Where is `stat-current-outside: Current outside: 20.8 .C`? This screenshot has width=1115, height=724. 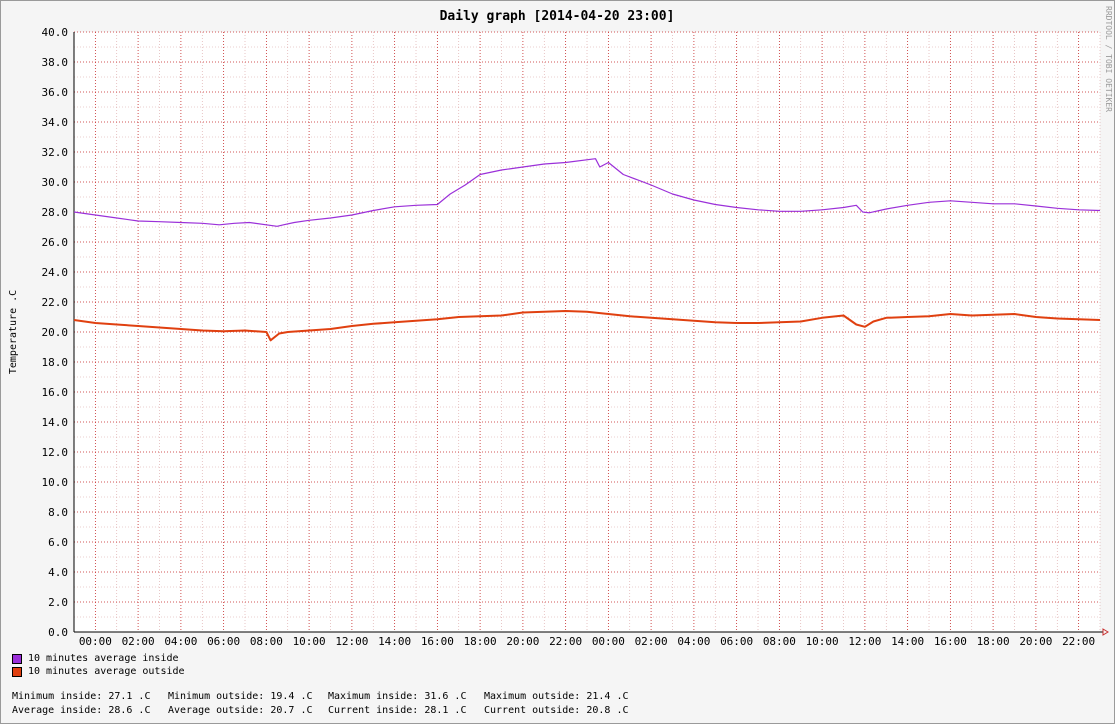 stat-current-outside: Current outside: 20.8 .C is located at coordinates (556, 710).